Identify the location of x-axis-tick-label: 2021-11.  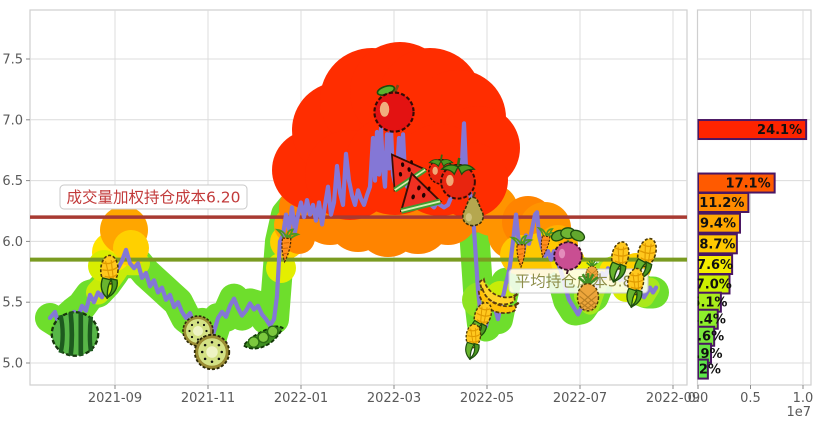
(208, 398).